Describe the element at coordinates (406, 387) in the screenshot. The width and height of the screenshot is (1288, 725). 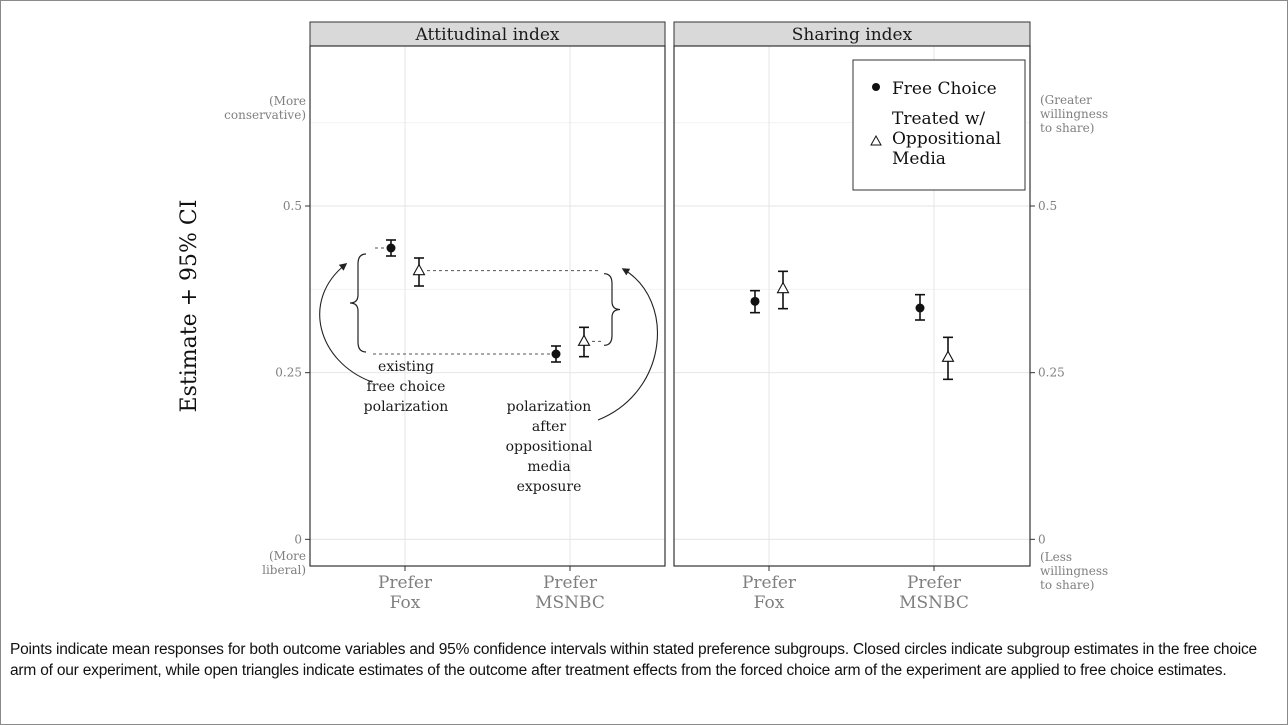
I see `annotation-existing: free choice` at that location.